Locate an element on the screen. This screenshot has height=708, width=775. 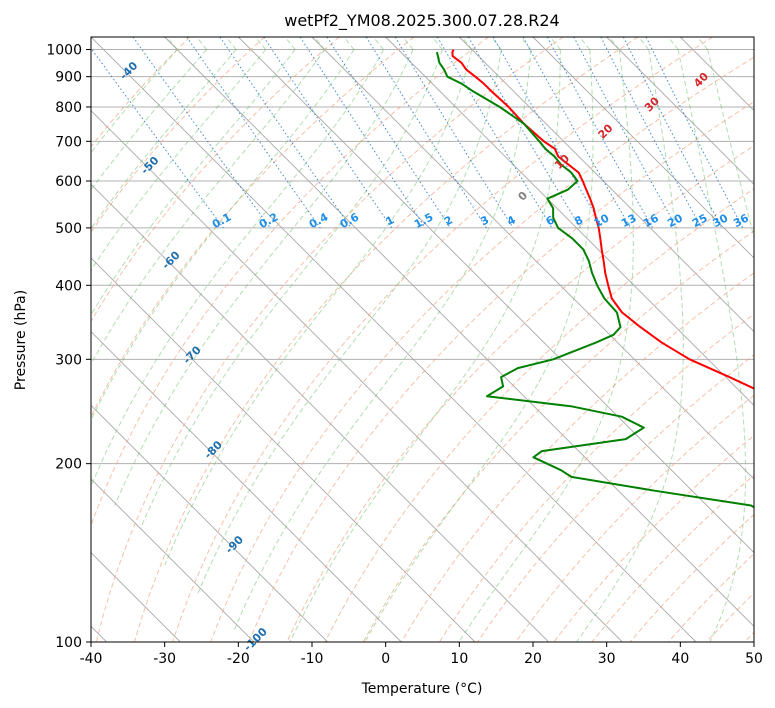
mixing-ratio-label: 30 is located at coordinates (721, 220).